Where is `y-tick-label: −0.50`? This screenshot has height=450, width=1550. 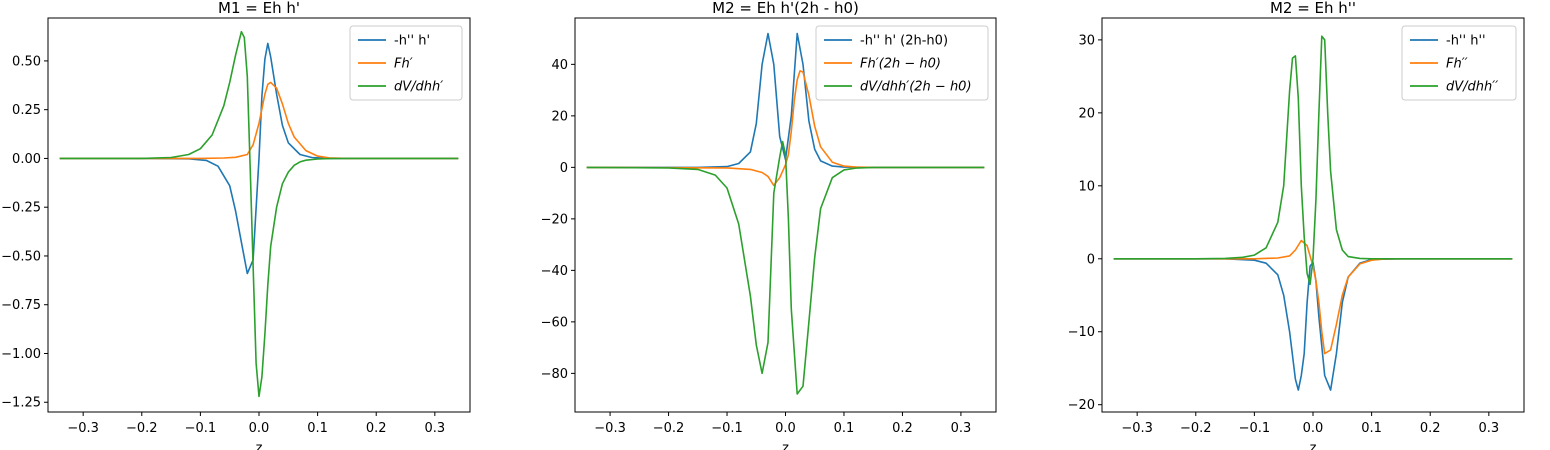 y-tick-label: −0.50 is located at coordinates (21, 256).